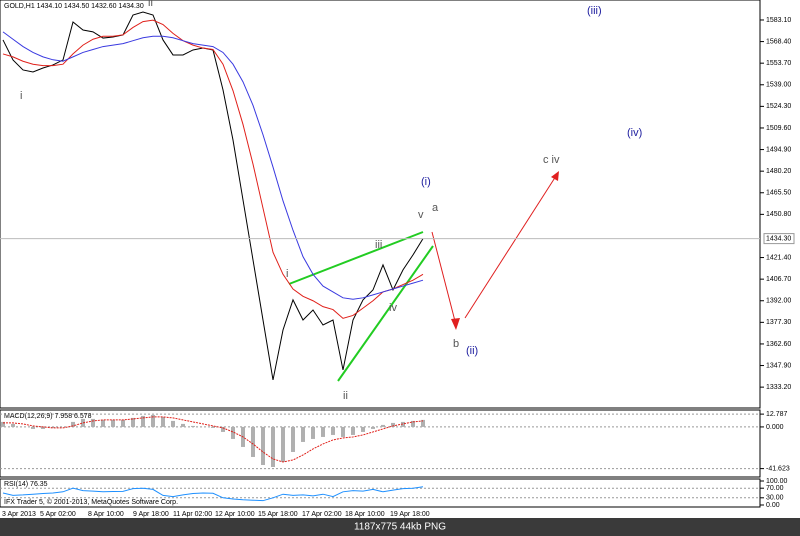  Describe the element at coordinates (356, 258) in the screenshot. I see `wedge-upper` at that location.